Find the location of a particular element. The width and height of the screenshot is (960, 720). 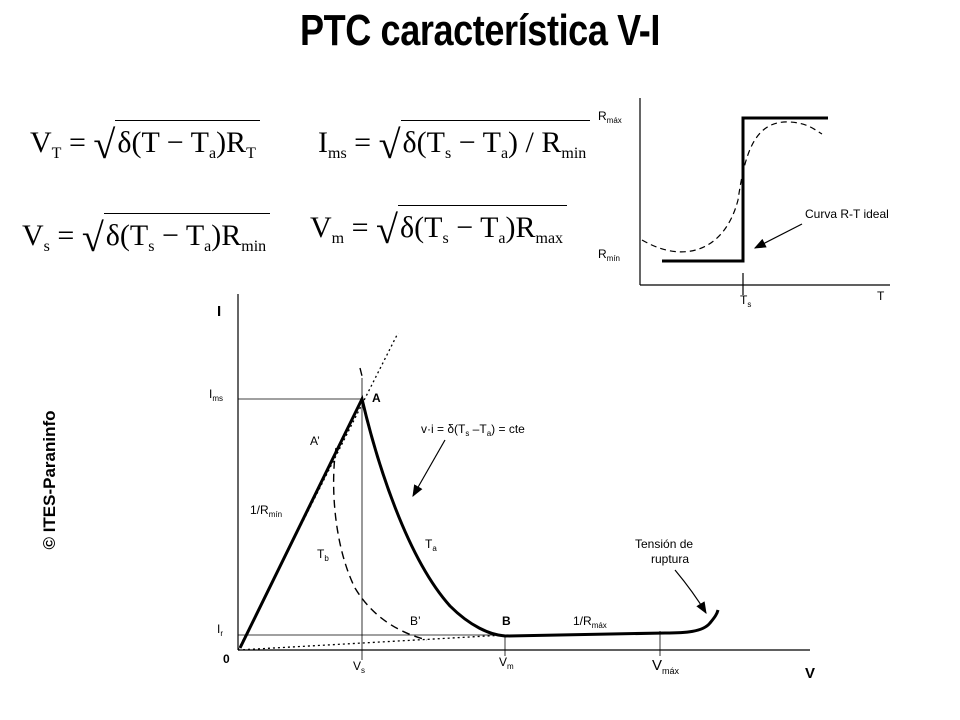

point-b-label: B is located at coordinates (506, 621).